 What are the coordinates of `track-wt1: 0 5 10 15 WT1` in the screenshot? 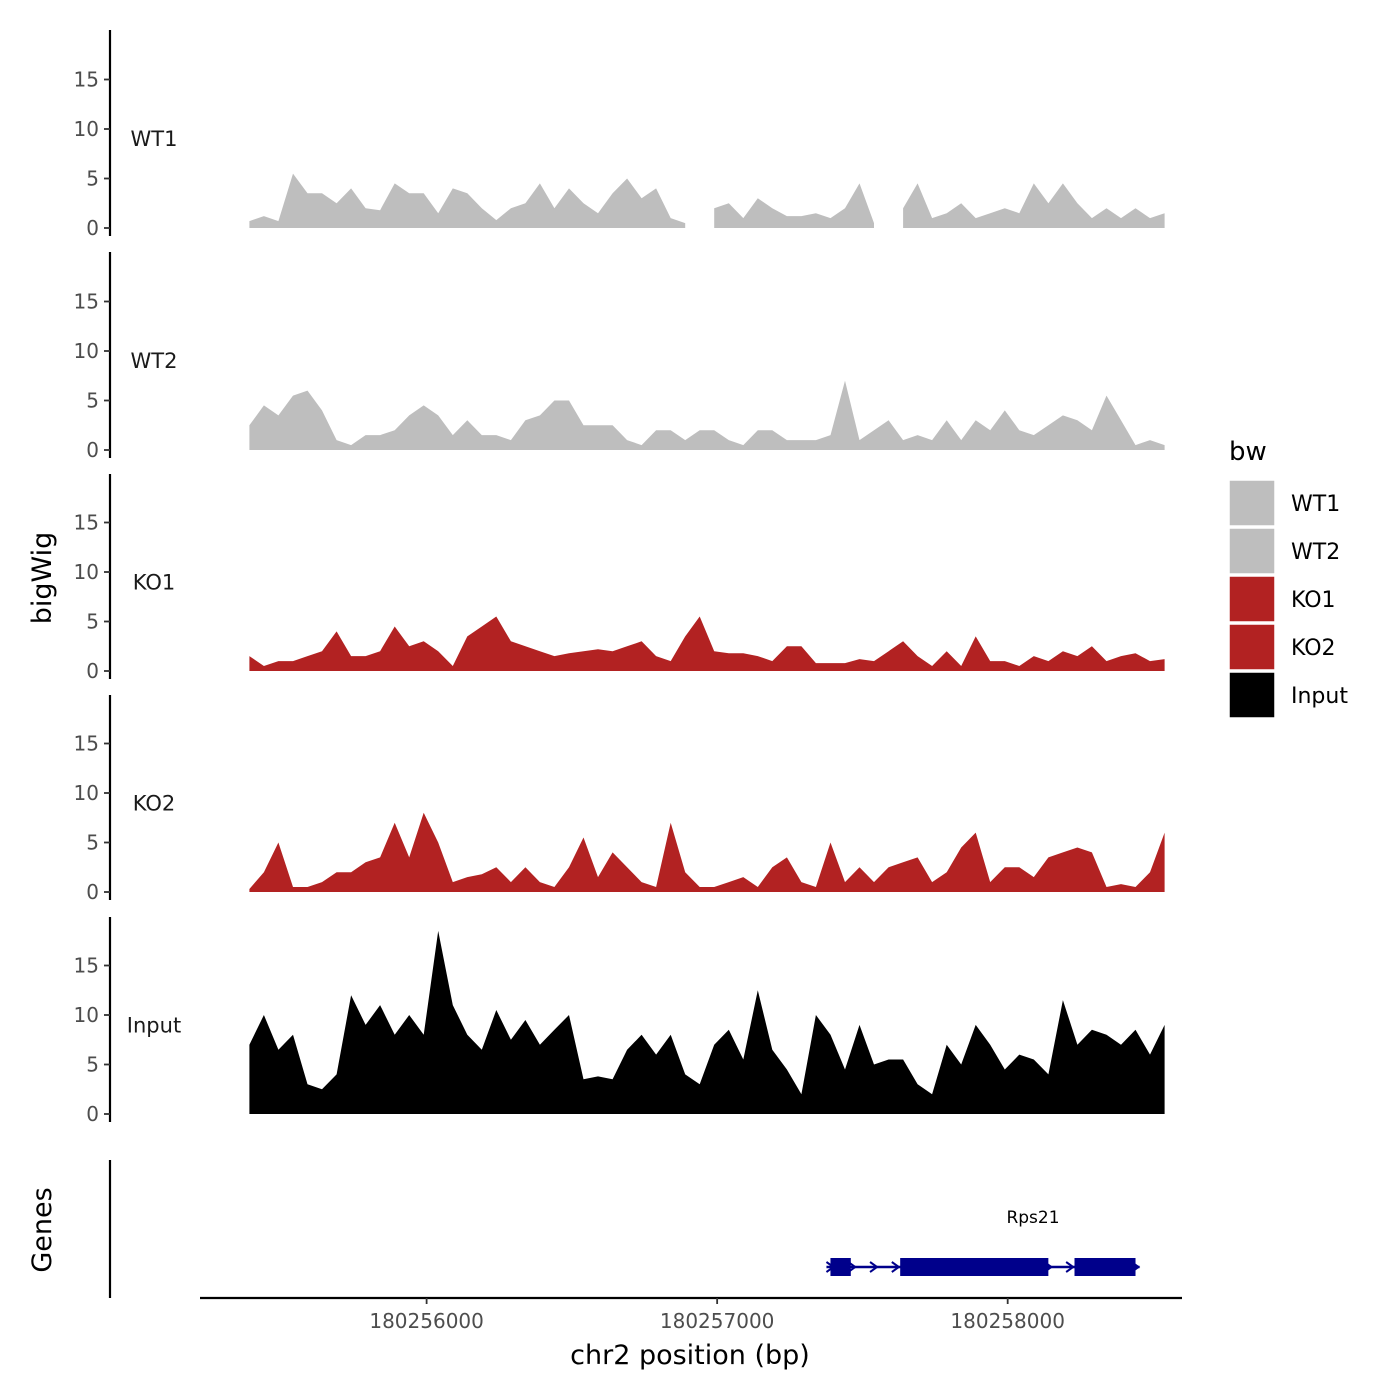 It's located at (619, 135).